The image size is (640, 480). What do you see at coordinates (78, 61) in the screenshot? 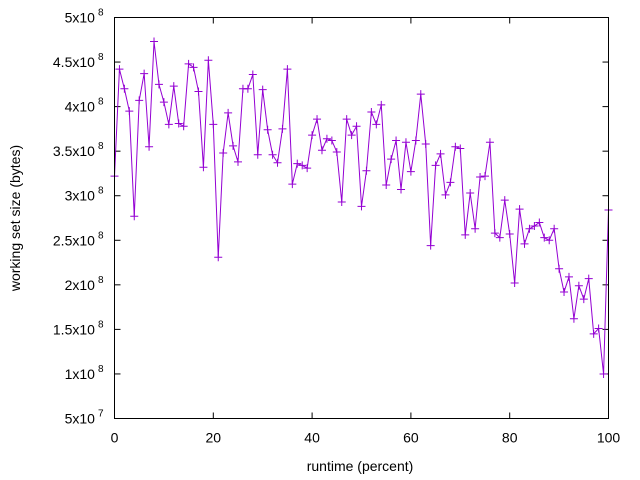
I see `y-tick-label: 4.5x10 8` at bounding box center [78, 61].